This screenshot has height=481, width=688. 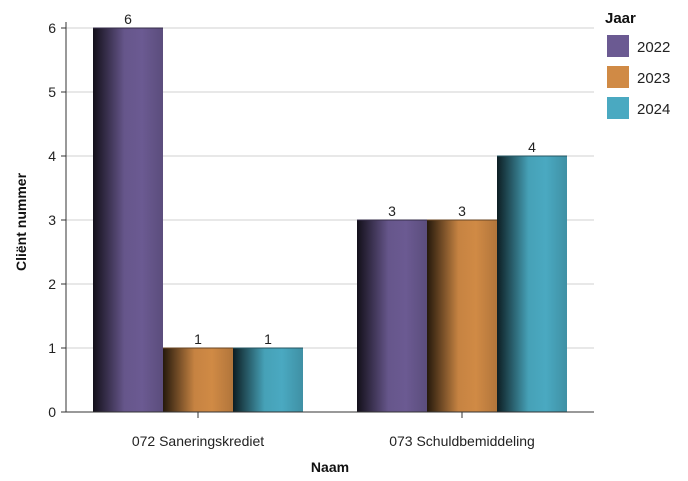 What do you see at coordinates (653, 109) in the screenshot?
I see `legend-label-2024: 2024` at bounding box center [653, 109].